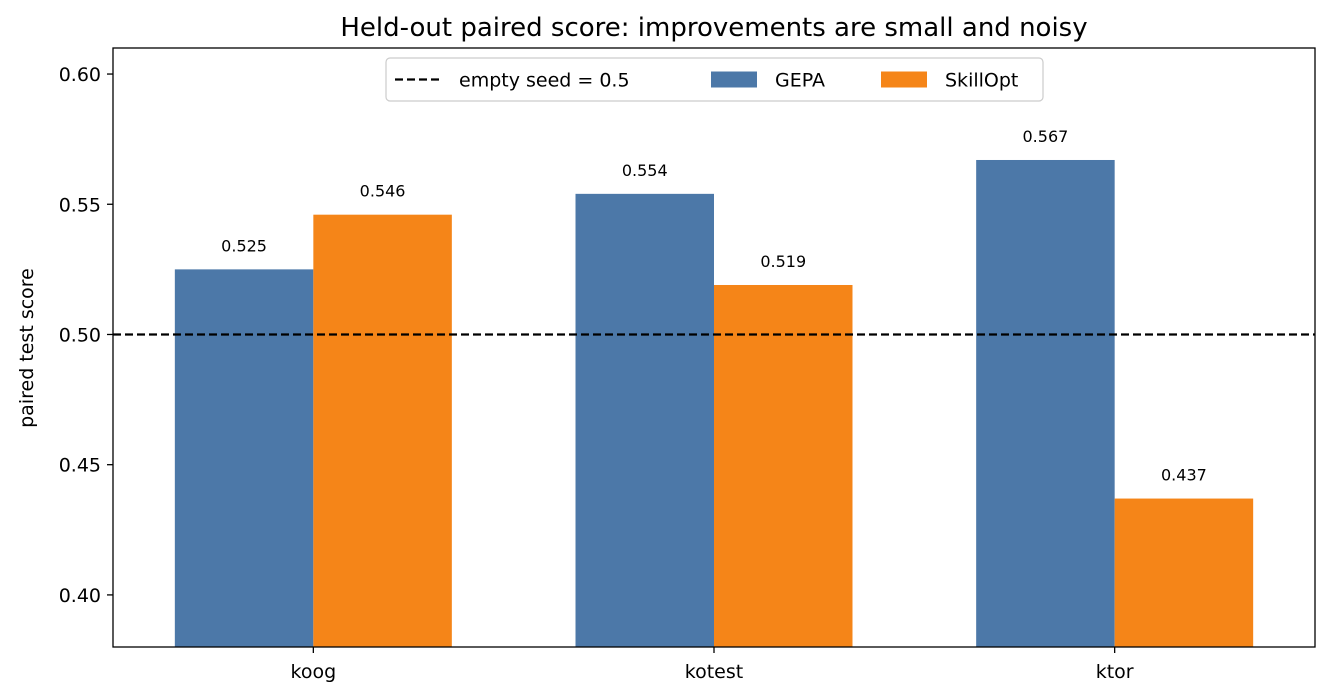  I want to click on x-tick-label-ktor: ktor, so click(1115, 672).